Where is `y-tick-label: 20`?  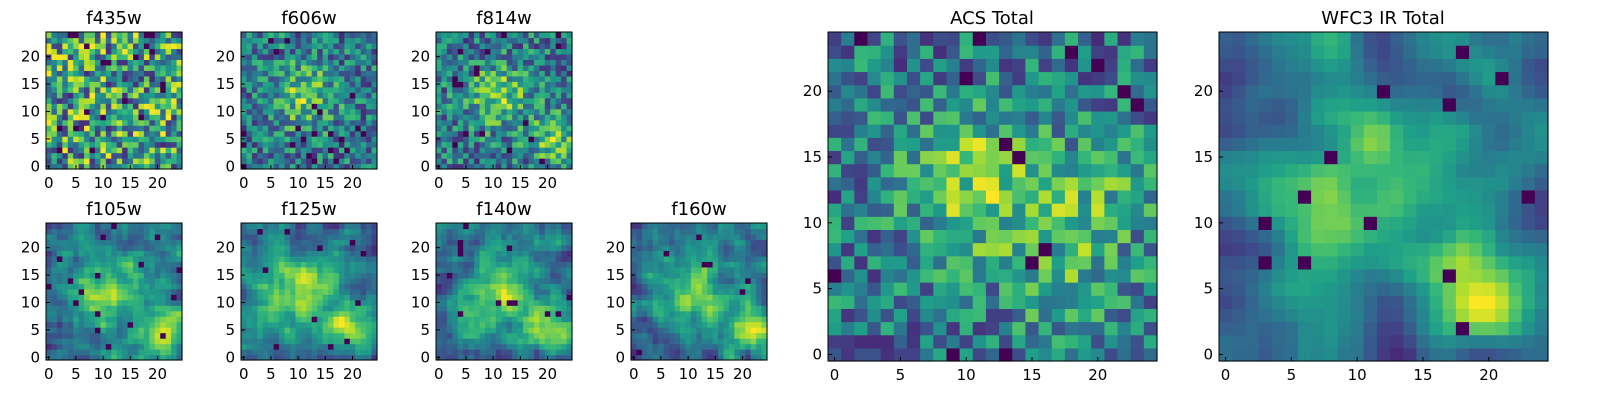 y-tick-label: 20 is located at coordinates (615, 248).